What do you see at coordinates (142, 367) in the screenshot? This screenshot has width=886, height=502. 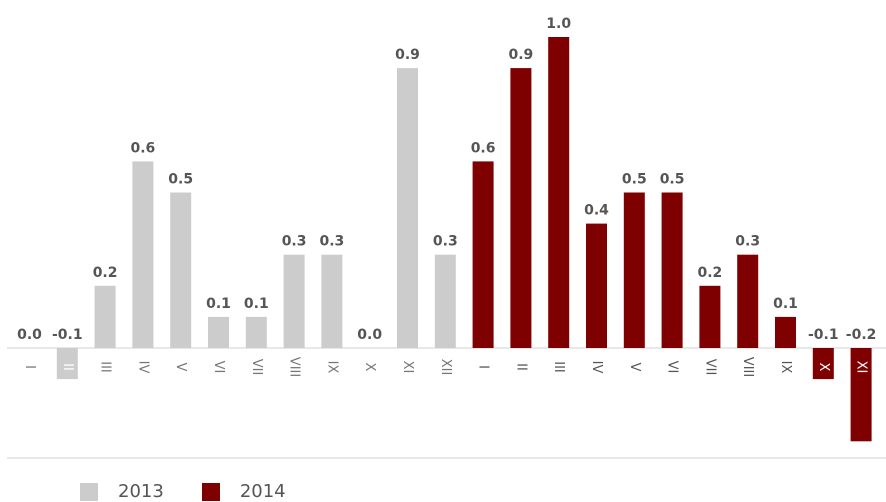 I see `x-tick-2013-IV: IV` at bounding box center [142, 367].